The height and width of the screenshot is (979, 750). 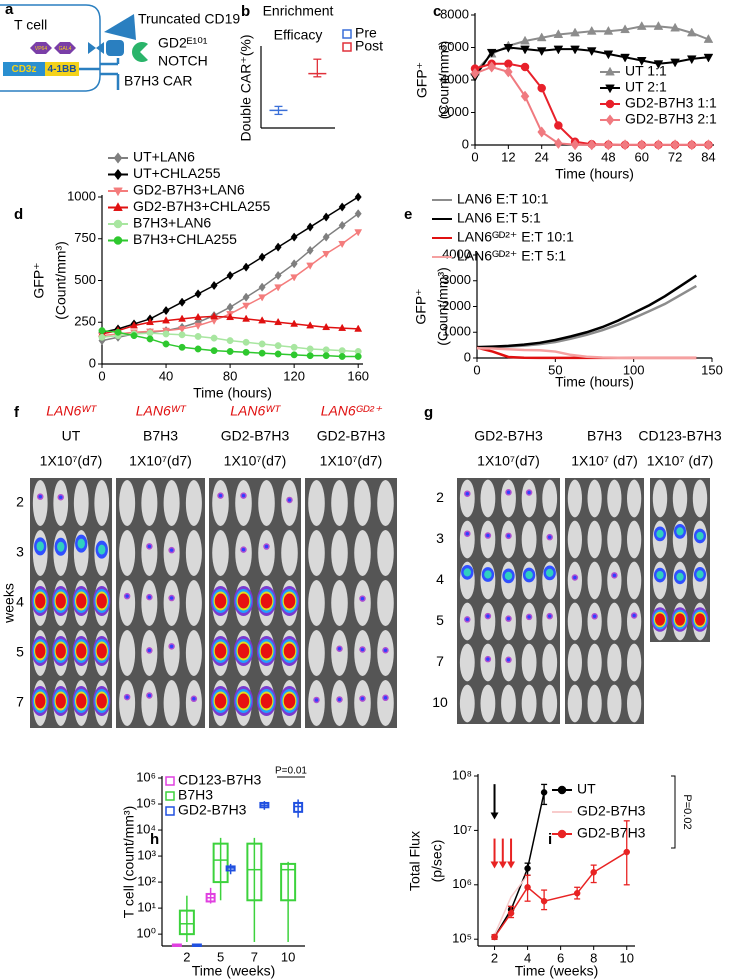 I want to click on legend-label: UT 2:1, so click(x=646, y=87).